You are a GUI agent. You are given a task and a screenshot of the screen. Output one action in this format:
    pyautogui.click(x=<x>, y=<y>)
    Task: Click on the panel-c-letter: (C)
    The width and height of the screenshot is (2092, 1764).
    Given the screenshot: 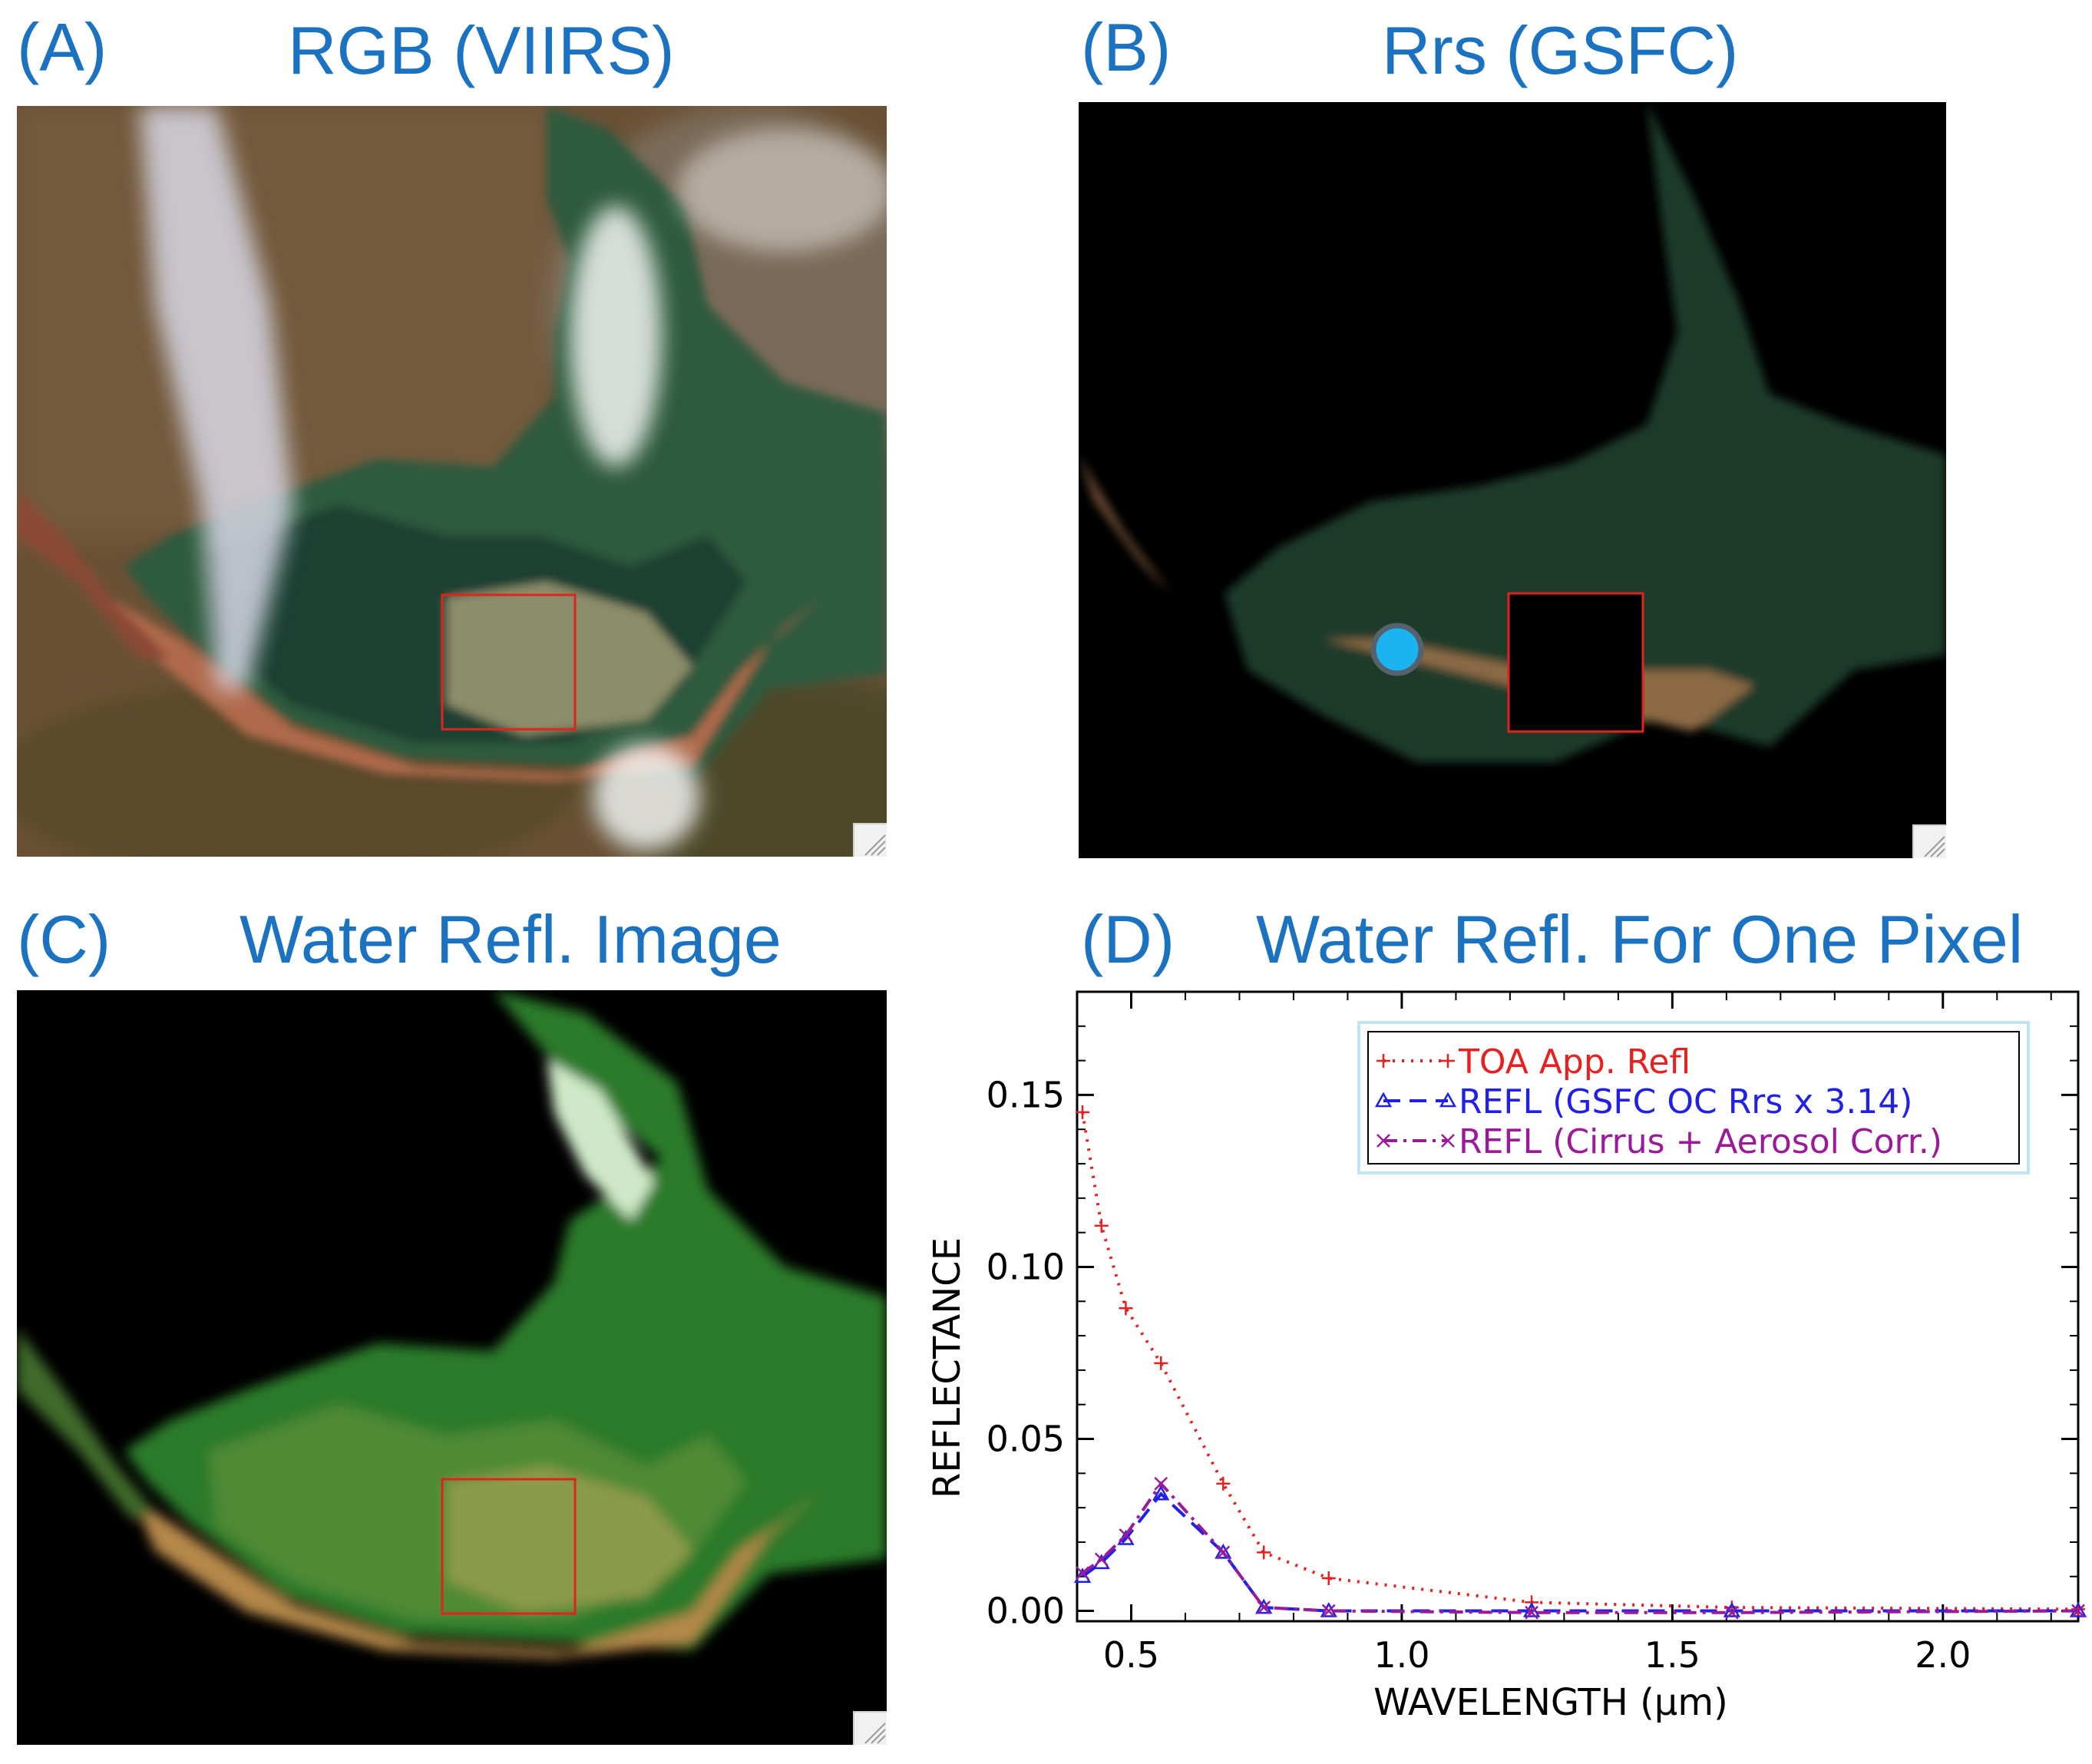 What is the action you would take?
    pyautogui.click(x=64, y=939)
    